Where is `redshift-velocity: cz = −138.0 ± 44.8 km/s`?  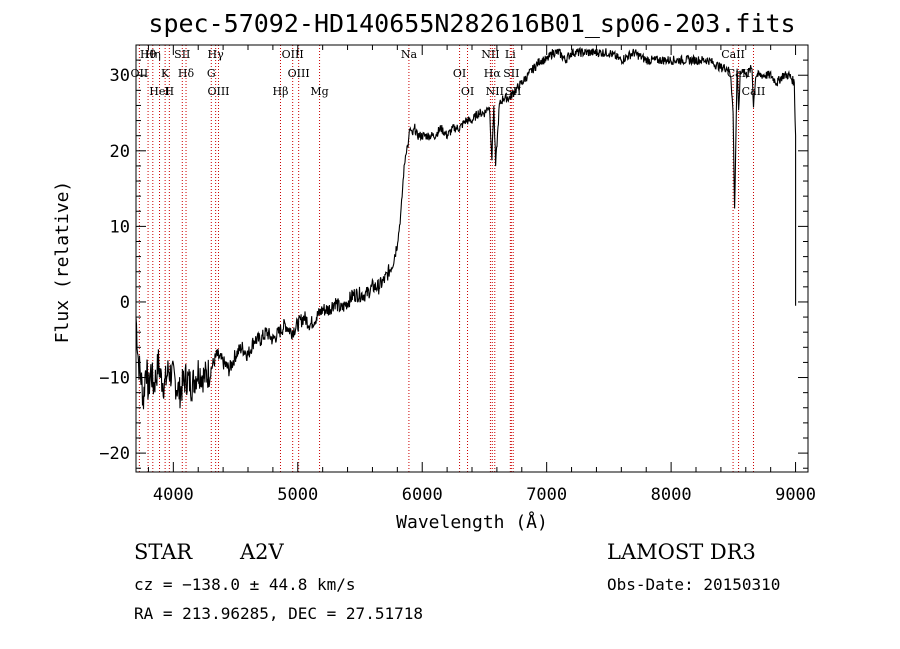
redshift-velocity: cz = −138.0 ± 44.8 km/s is located at coordinates (245, 584).